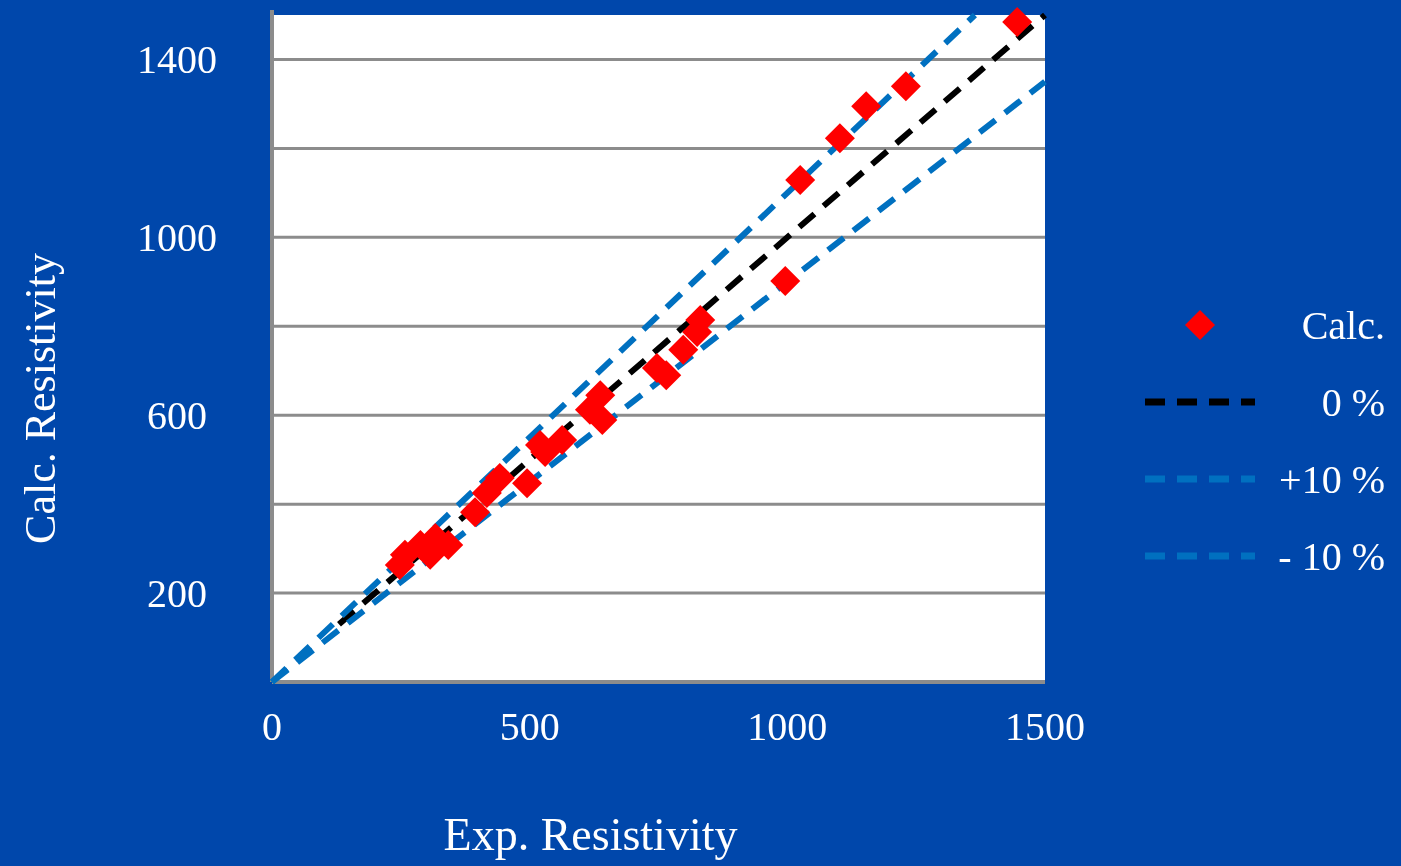 This screenshot has width=1401, height=866. I want to click on x-tick-label: 1000, so click(787, 726).